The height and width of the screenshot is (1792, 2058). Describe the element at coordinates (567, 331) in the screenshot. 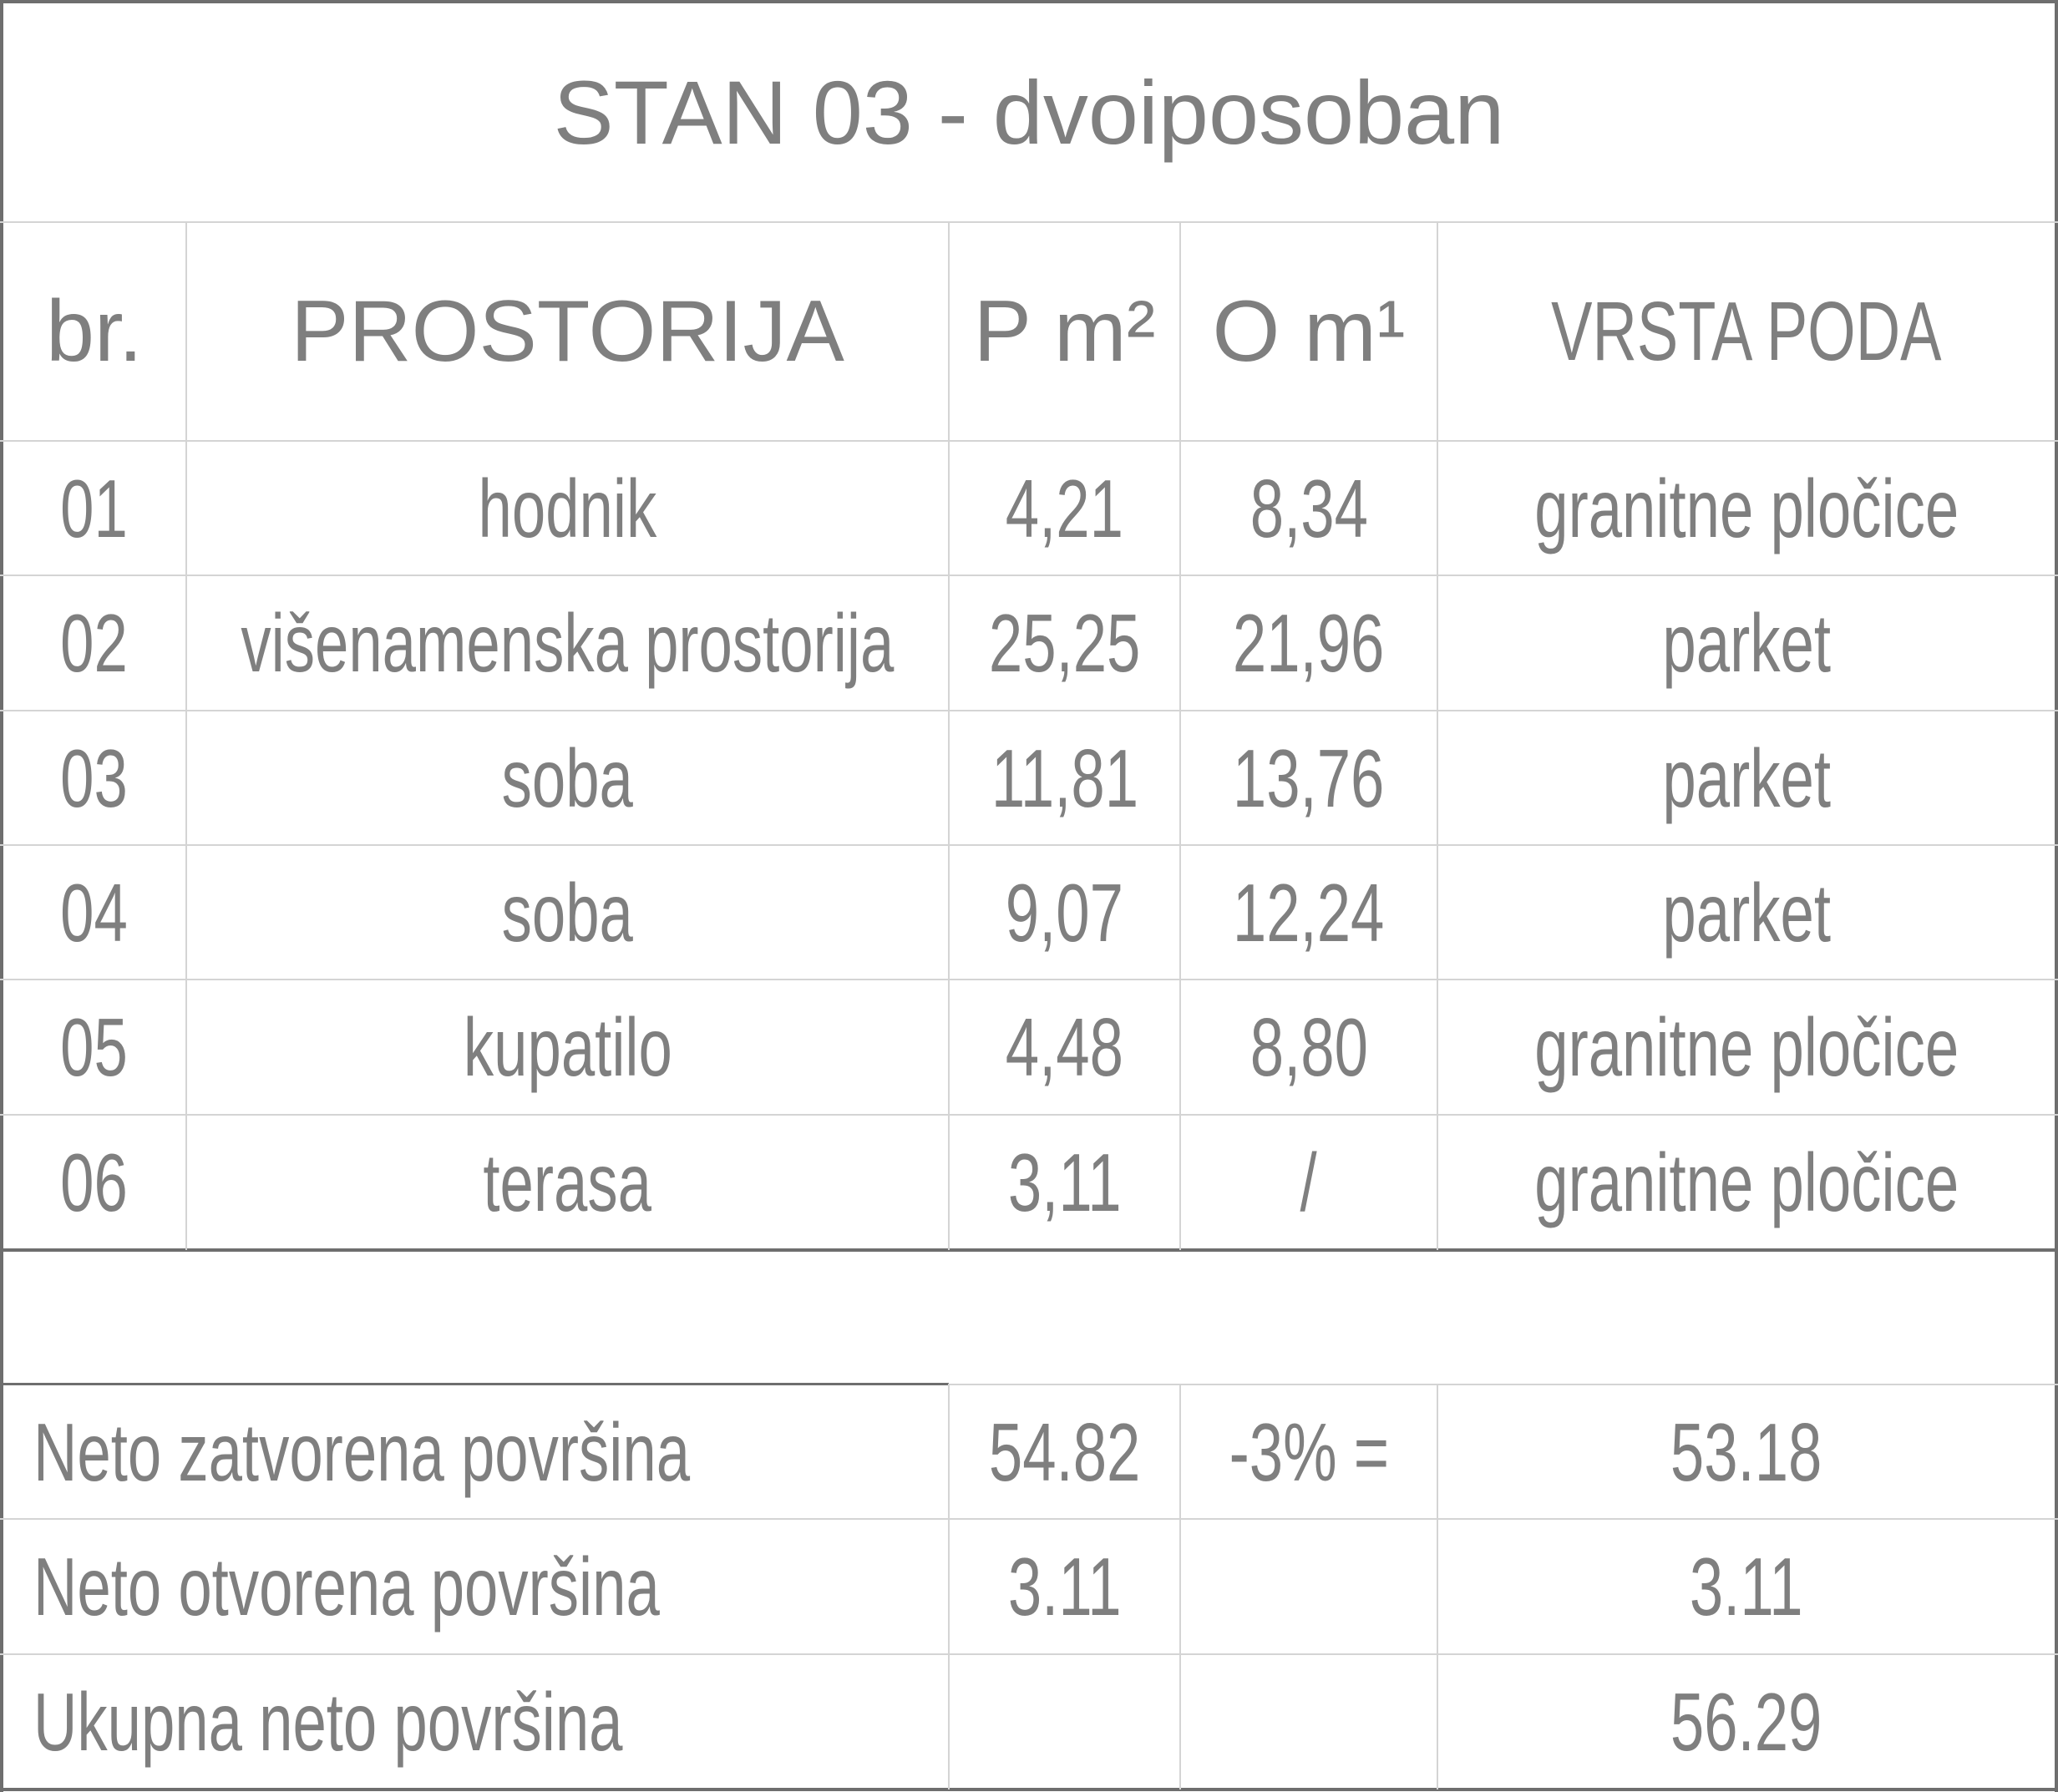

I see `header-room: PROSTORIJA` at that location.